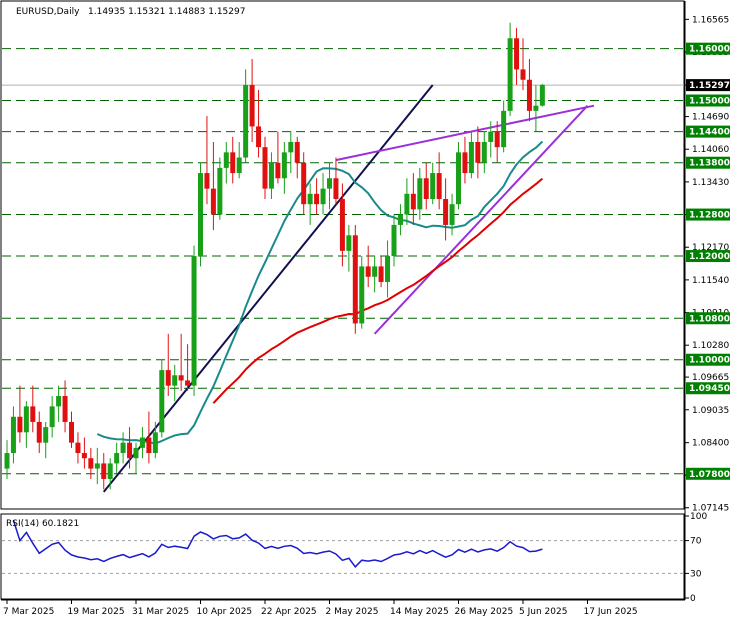  What do you see at coordinates (289, 612) in the screenshot?
I see `time-tick-label: 22 Apr 2025` at bounding box center [289, 612].